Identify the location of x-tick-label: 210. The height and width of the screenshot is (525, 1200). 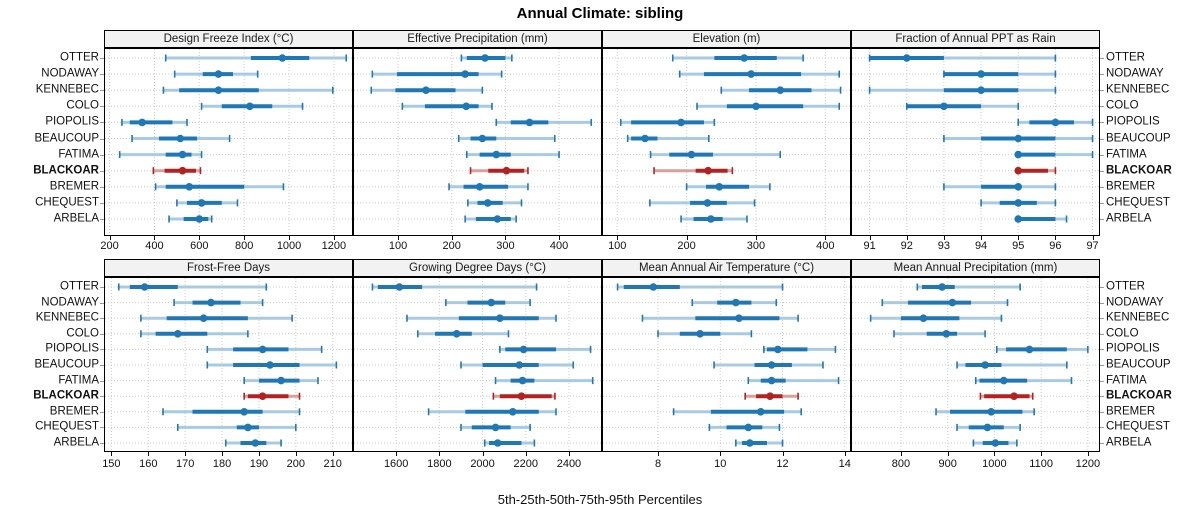
(332, 464).